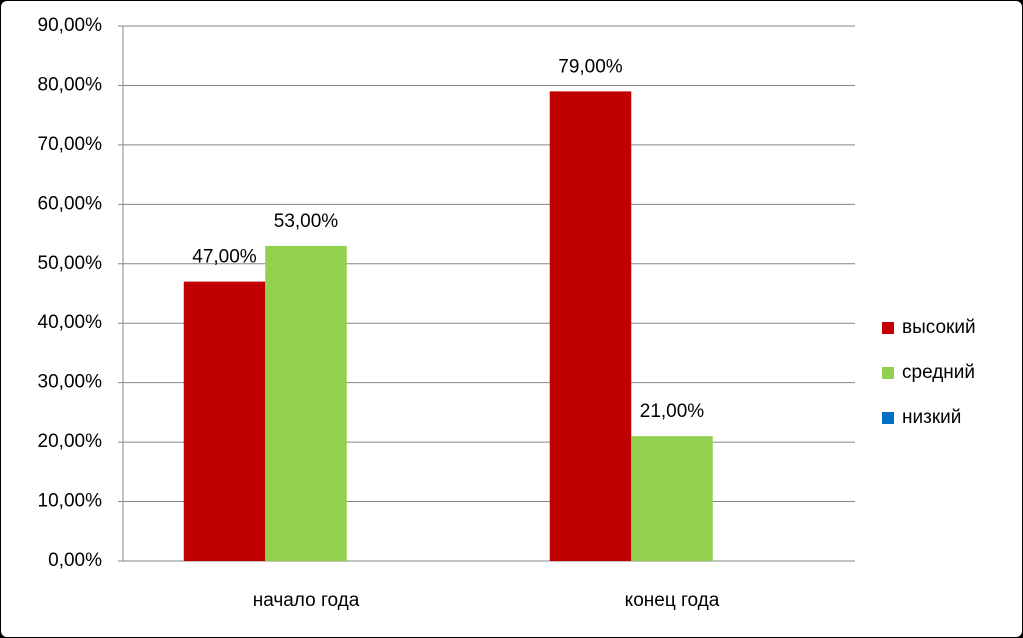 Image resolution: width=1023 pixels, height=638 pixels. I want to click on data-label: 47,00%, so click(224, 257).